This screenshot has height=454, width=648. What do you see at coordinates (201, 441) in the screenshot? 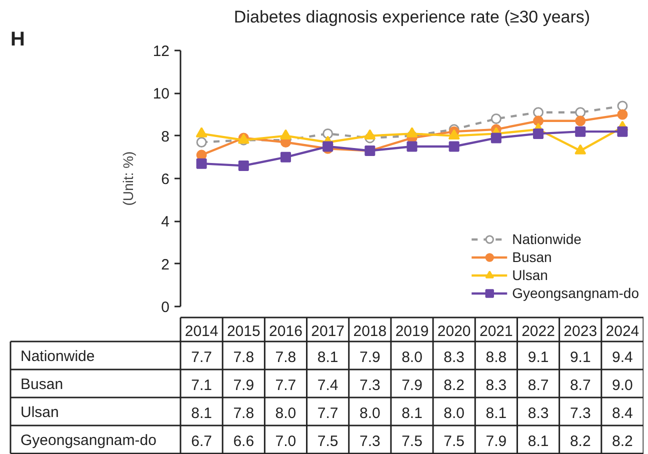
I see `data-label: 6.7` at bounding box center [201, 441].